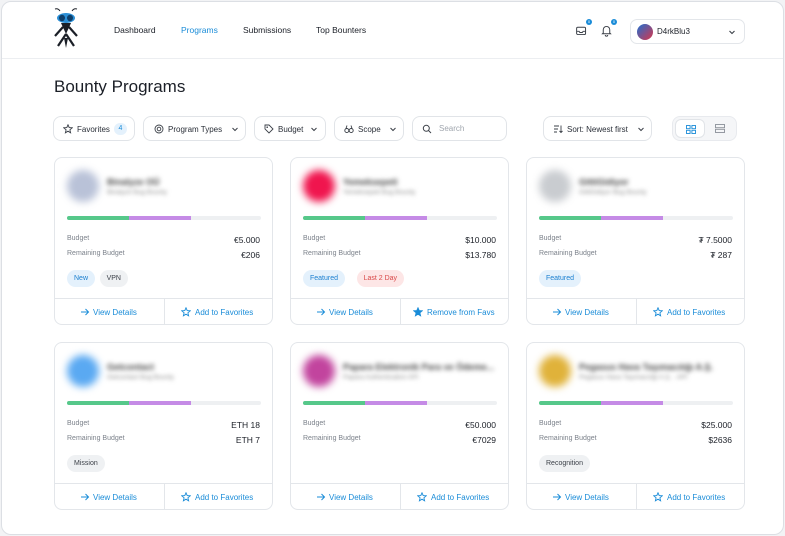  I want to click on inbox-button: 0, so click(583, 28).